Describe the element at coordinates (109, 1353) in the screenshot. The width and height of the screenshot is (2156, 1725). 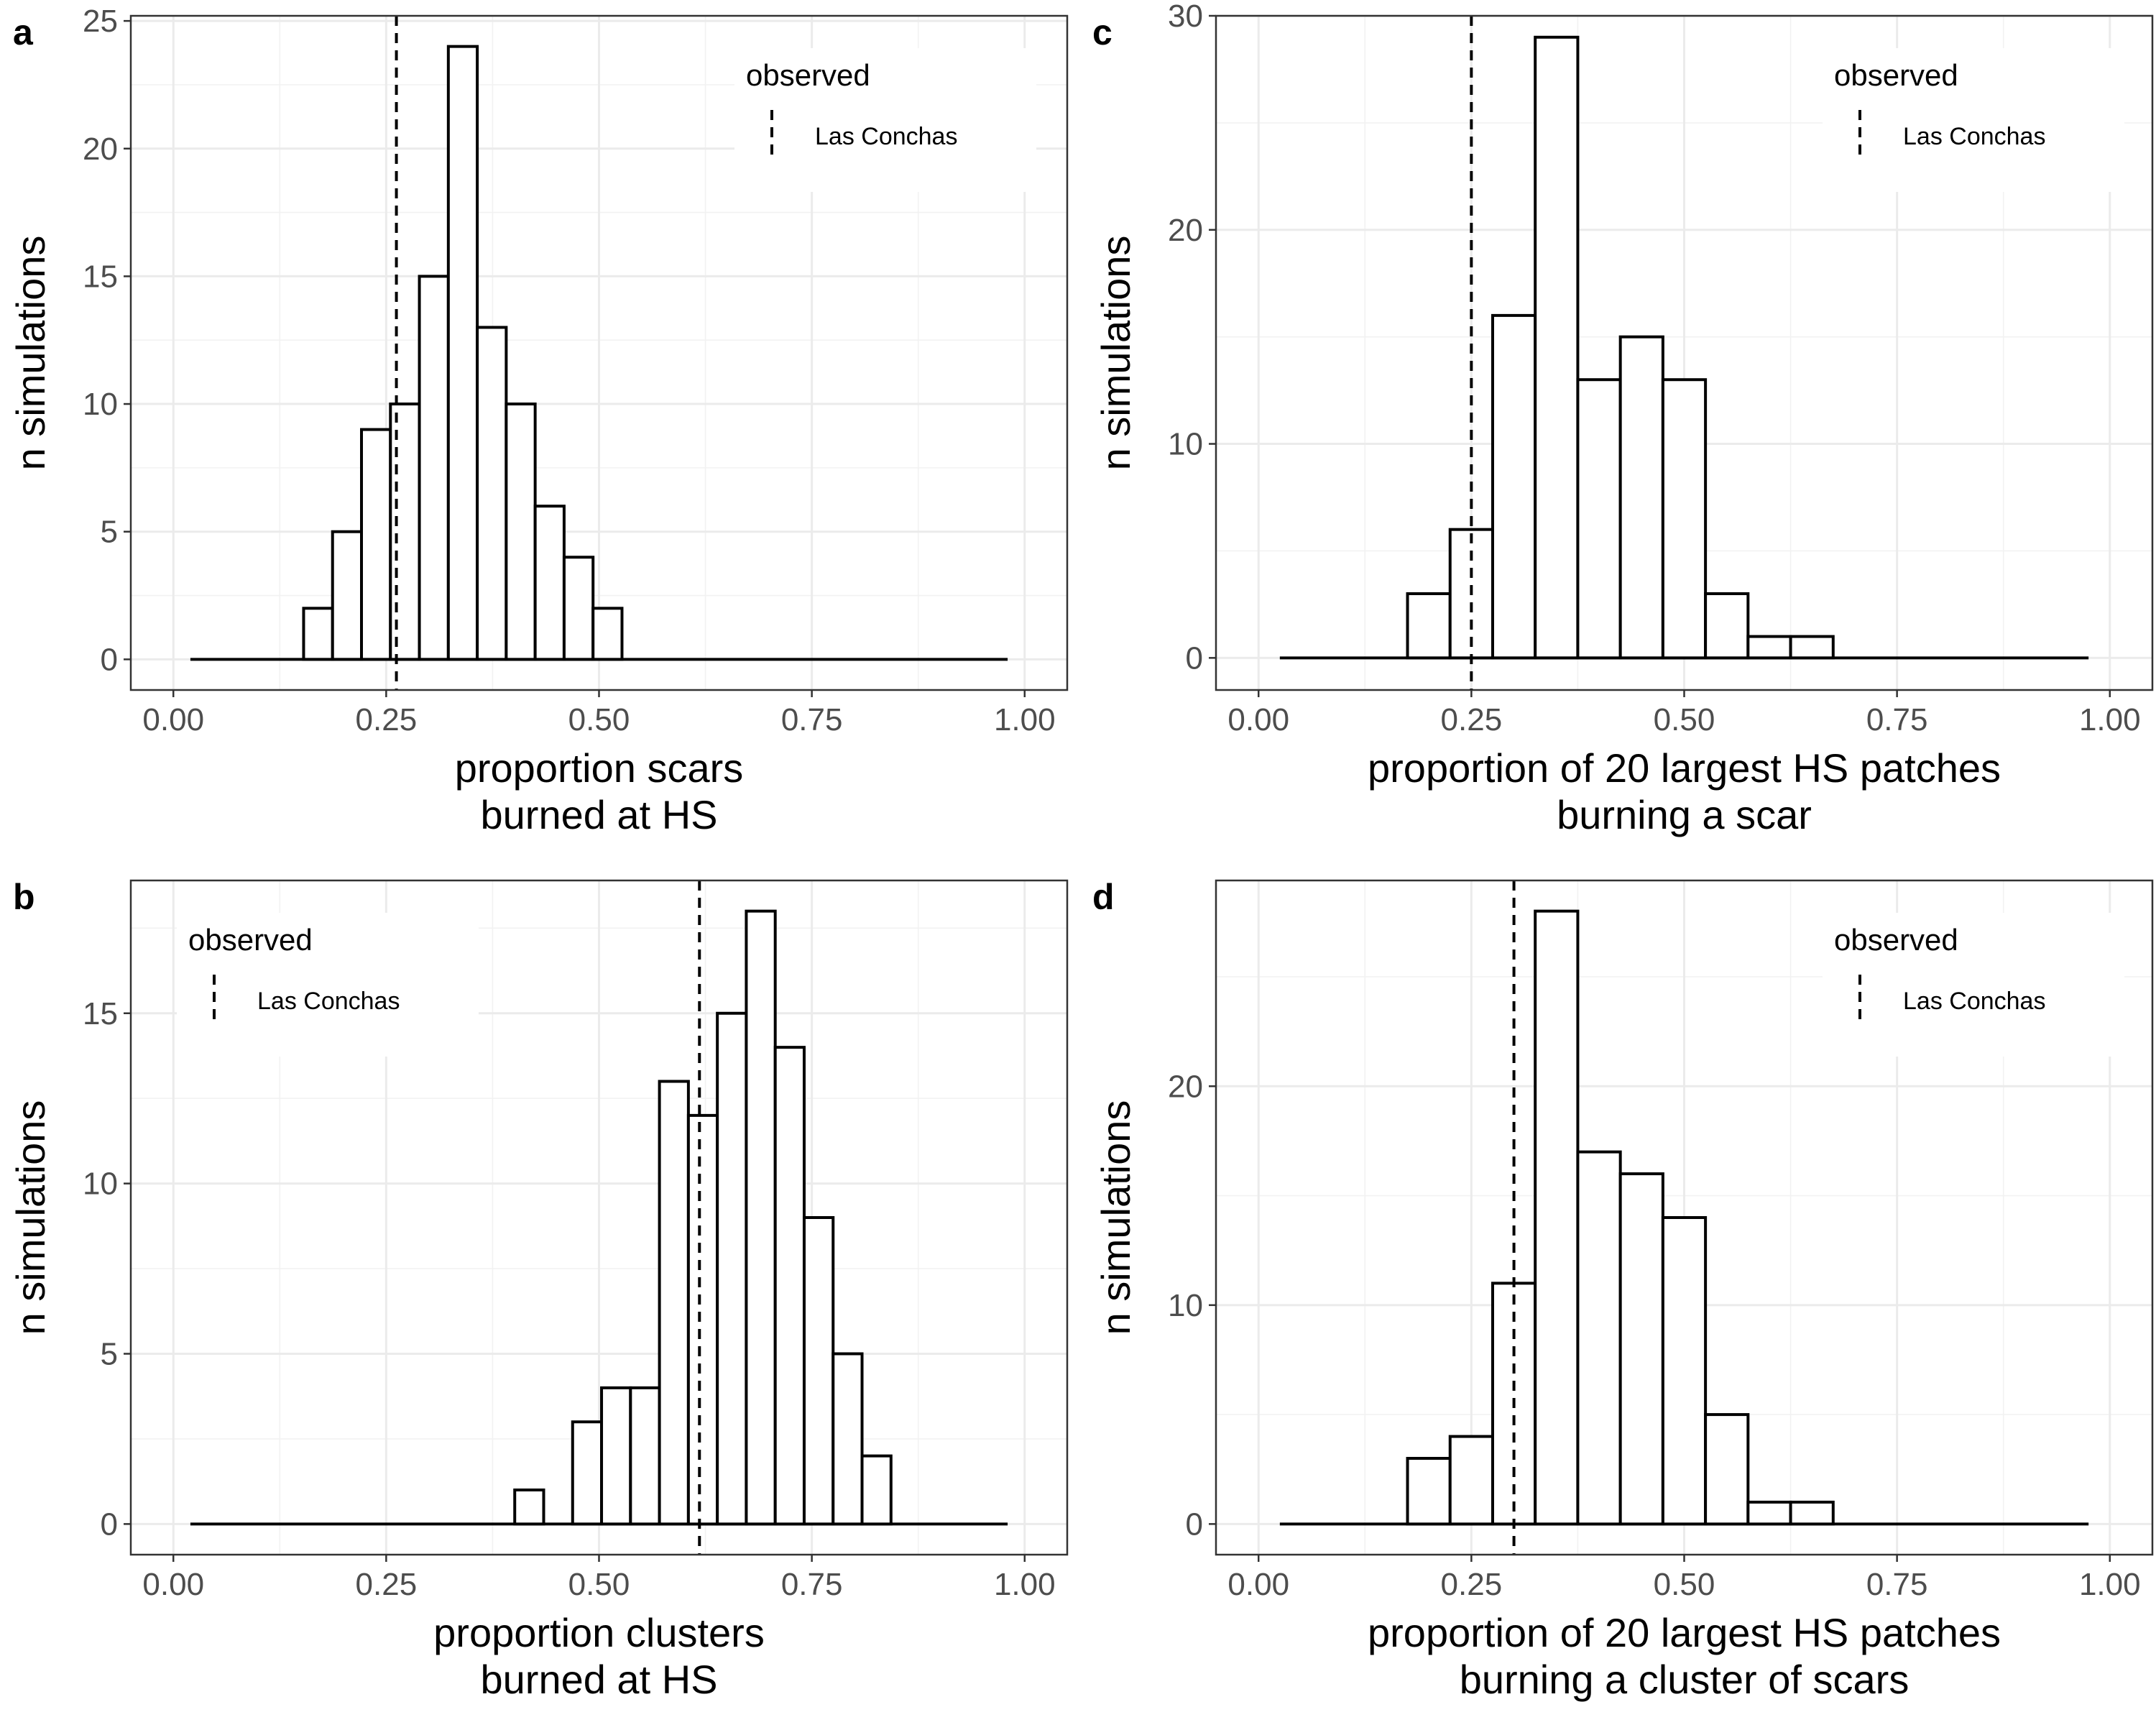
I see `y-tick-label: 5` at that location.